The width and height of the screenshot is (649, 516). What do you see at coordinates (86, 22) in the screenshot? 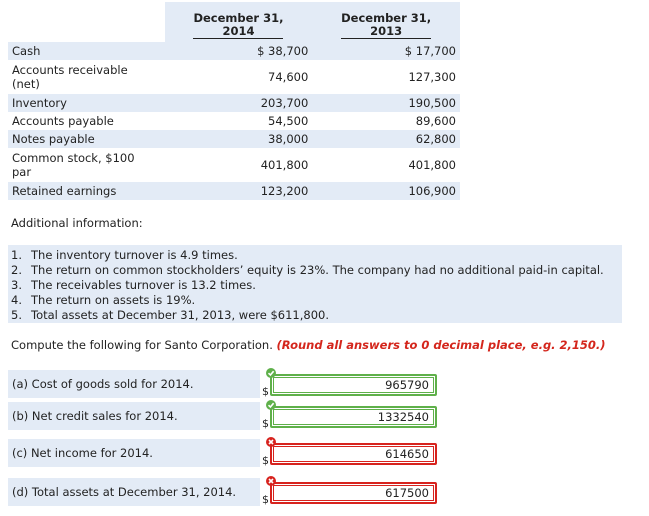
I see `header-blank` at bounding box center [86, 22].